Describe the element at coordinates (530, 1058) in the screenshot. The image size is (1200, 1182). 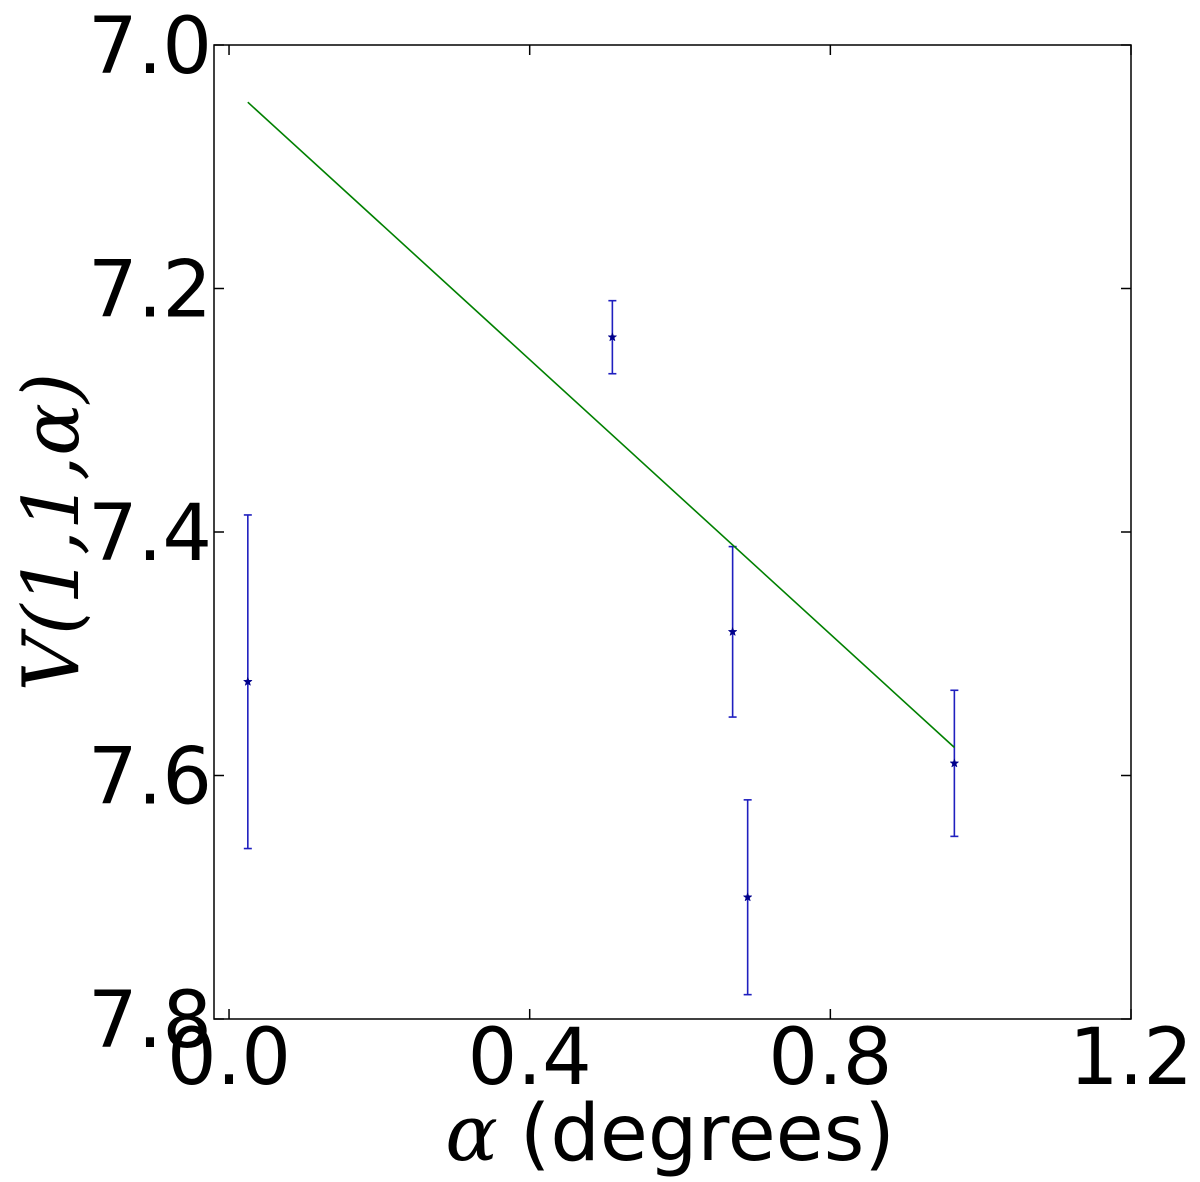
I see `x-tick-label: 0.4` at that location.